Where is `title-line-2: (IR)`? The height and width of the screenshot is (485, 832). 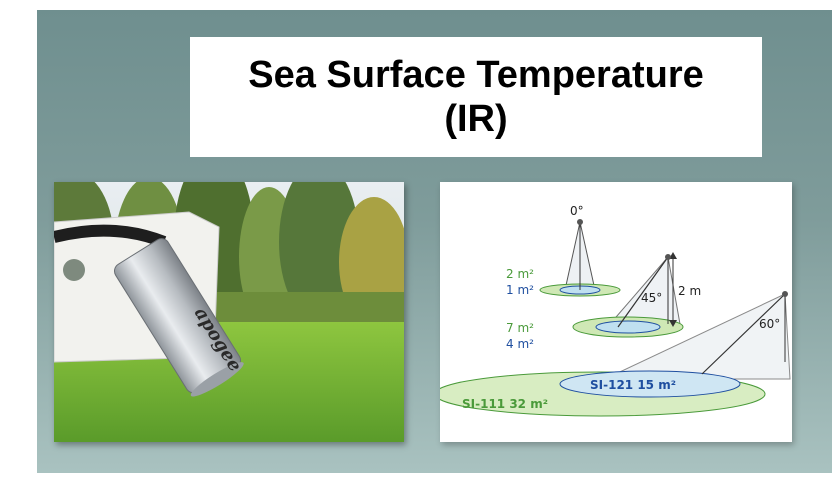
title-line-2: (IR) is located at coordinates (476, 119).